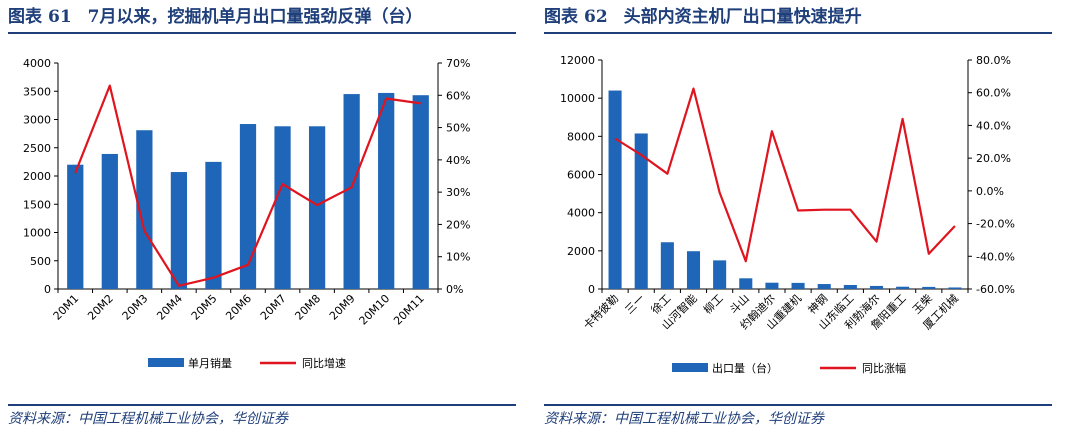  What do you see at coordinates (798, 33) in the screenshot?
I see `right-top-rule` at bounding box center [798, 33].